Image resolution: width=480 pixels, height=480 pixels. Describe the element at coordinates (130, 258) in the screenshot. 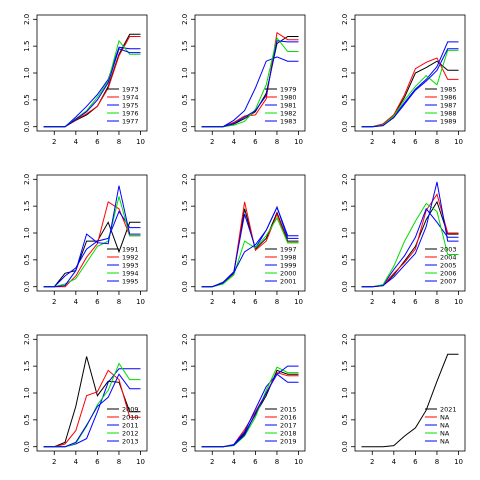

I see `legend-label: 1992` at that location.